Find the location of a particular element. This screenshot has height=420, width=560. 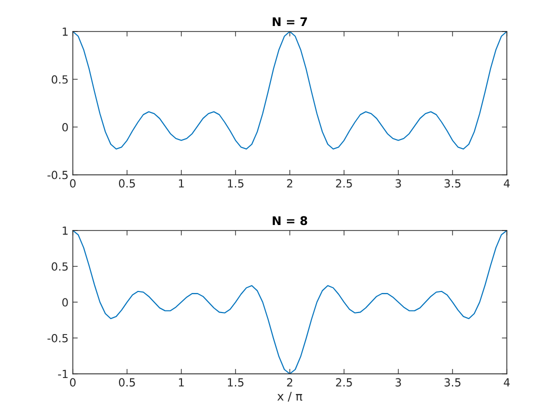

chart-title: N = 7 is located at coordinates (289, 21).